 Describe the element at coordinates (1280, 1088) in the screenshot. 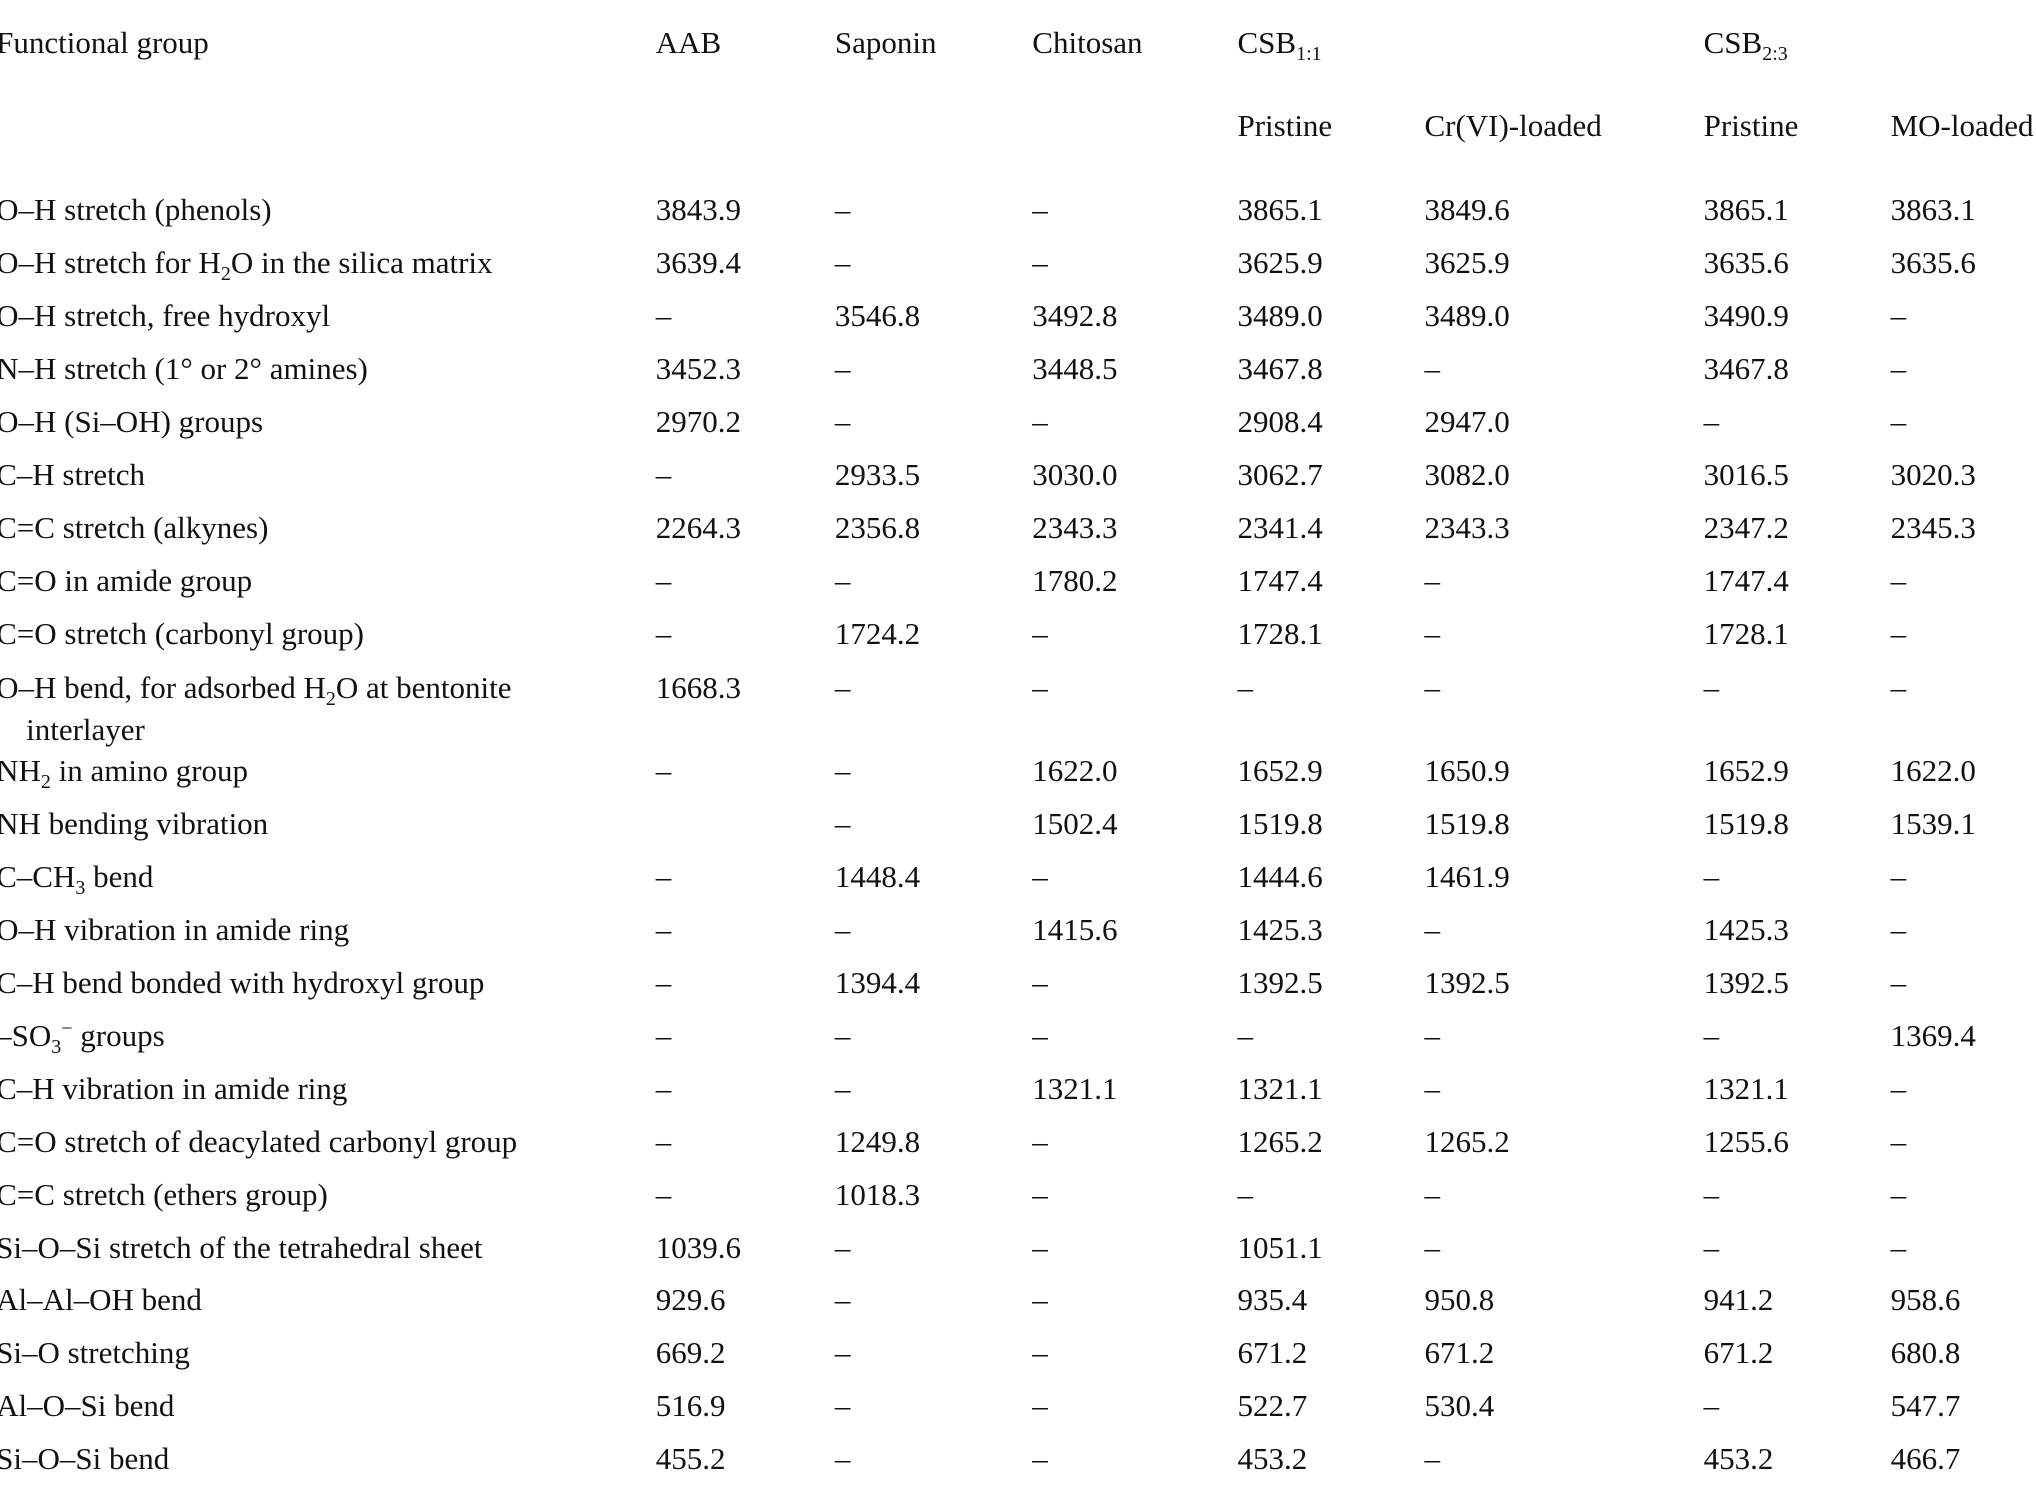

I see `value-cell: 1321.1` at that location.